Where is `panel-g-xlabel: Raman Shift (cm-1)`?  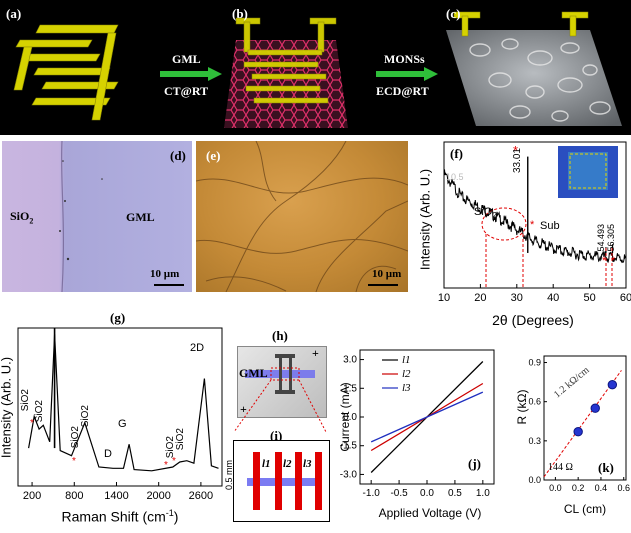 panel-g-xlabel: Raman Shift (cm-1) is located at coordinates (120, 516).